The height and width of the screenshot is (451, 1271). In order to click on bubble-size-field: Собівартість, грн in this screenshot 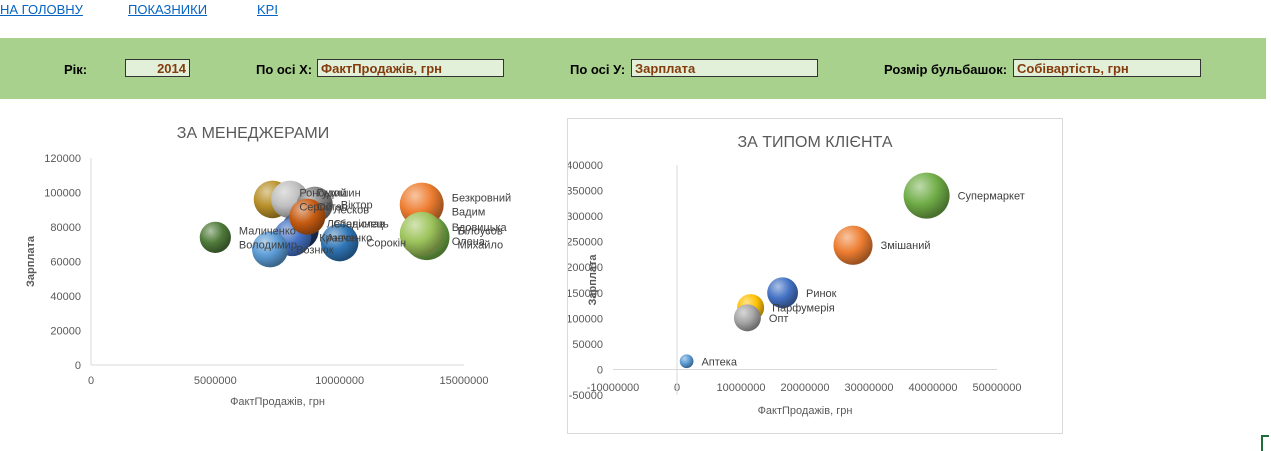, I will do `click(1107, 68)`.